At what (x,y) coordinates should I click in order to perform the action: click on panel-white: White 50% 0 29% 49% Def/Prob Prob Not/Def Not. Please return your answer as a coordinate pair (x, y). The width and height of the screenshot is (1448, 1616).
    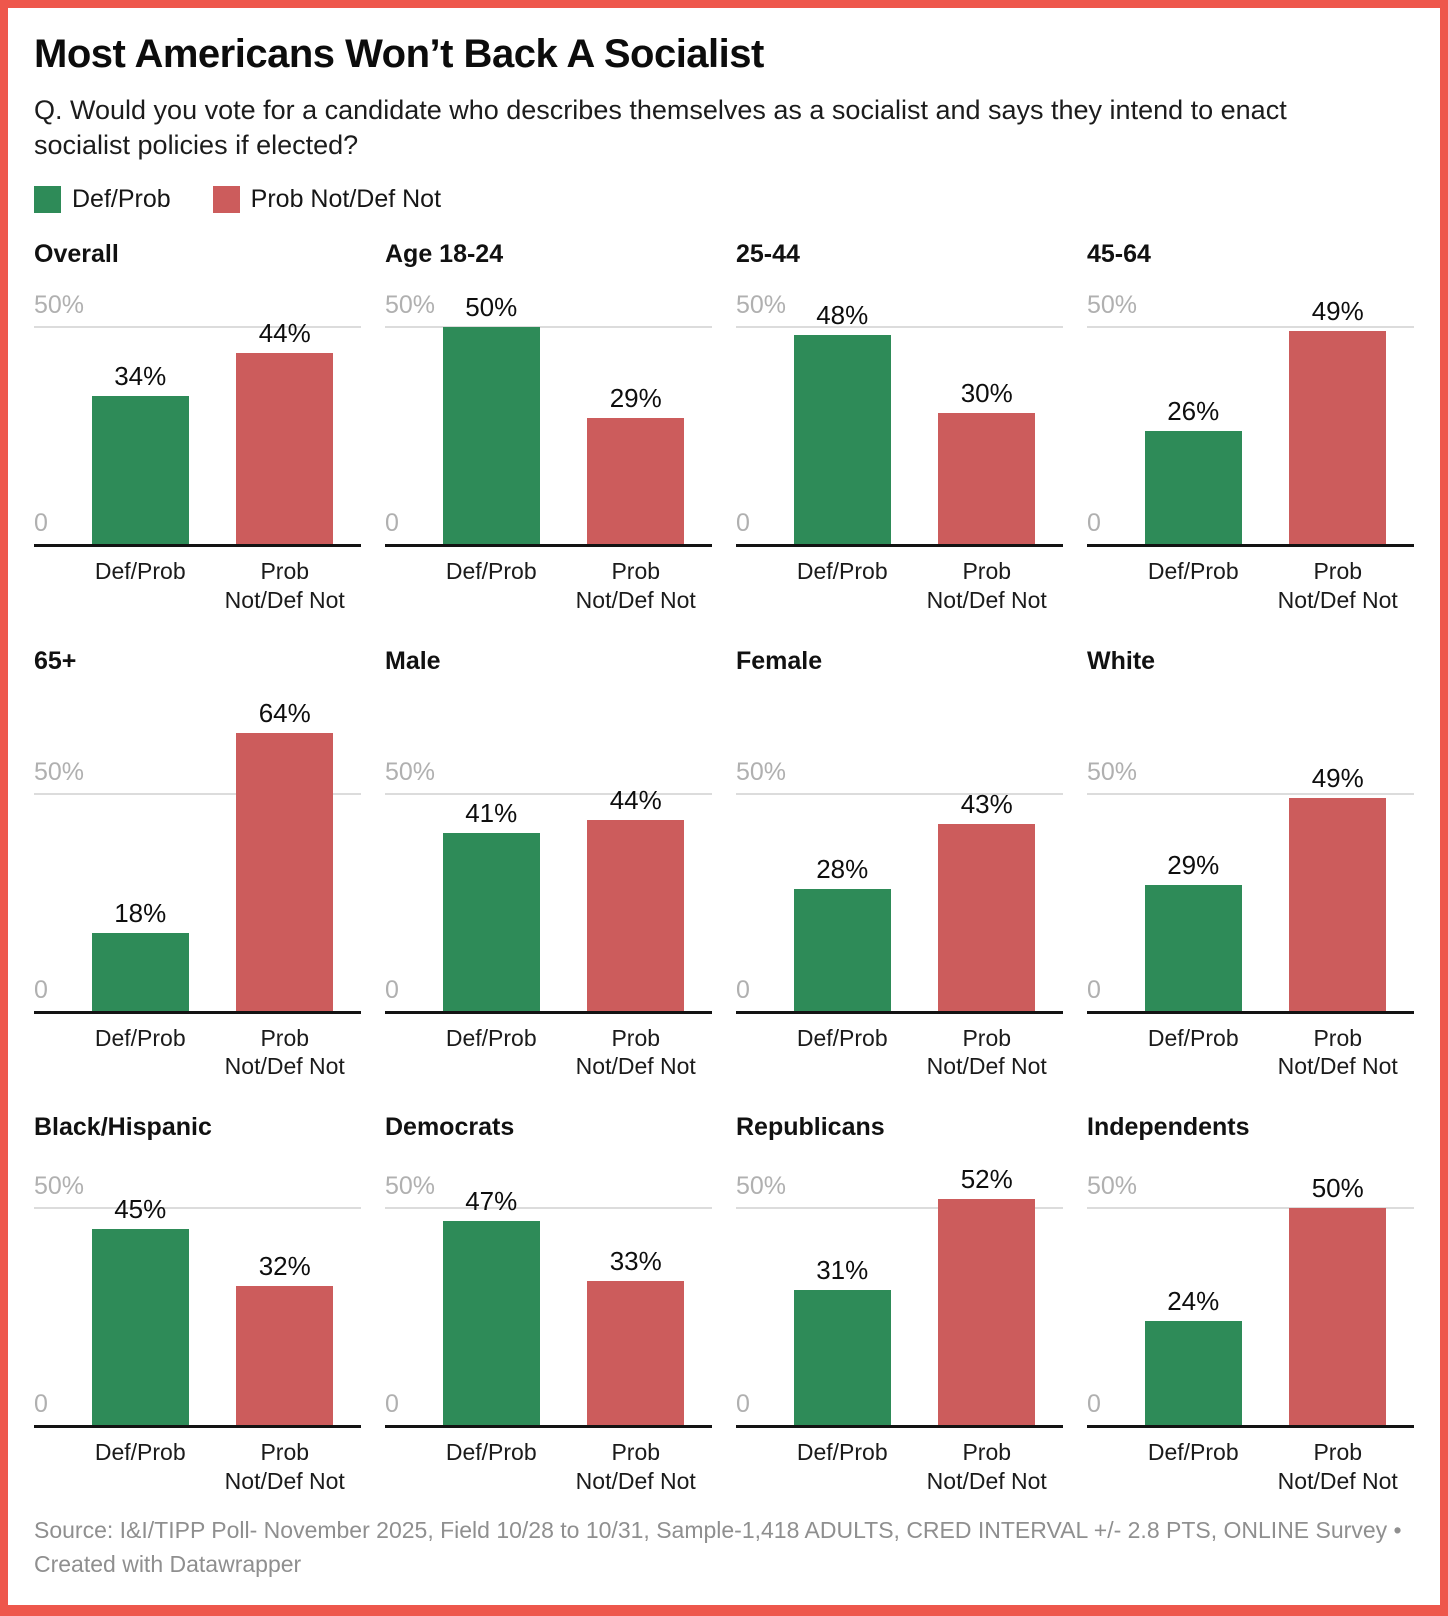
    Looking at the image, I should click on (1250, 864).